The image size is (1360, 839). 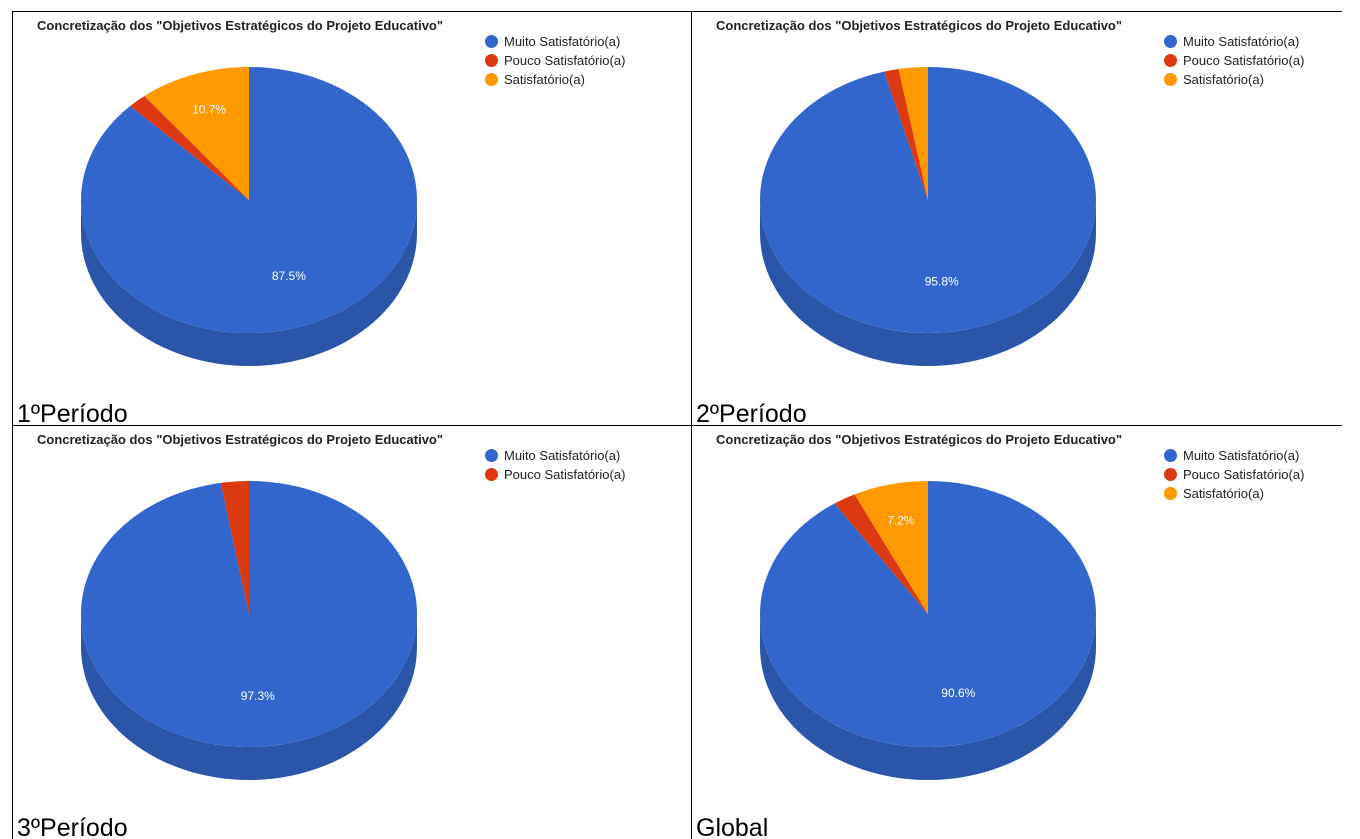 I want to click on slice-data-label: 7.2%, so click(x=901, y=521).